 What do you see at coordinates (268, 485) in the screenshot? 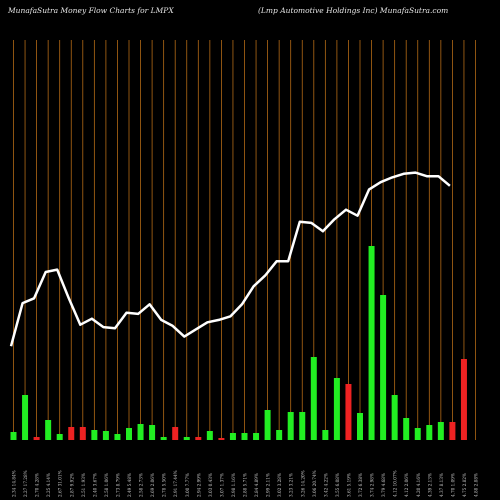
I see `x-tick-label: 2.99 2.11%` at bounding box center [268, 485].